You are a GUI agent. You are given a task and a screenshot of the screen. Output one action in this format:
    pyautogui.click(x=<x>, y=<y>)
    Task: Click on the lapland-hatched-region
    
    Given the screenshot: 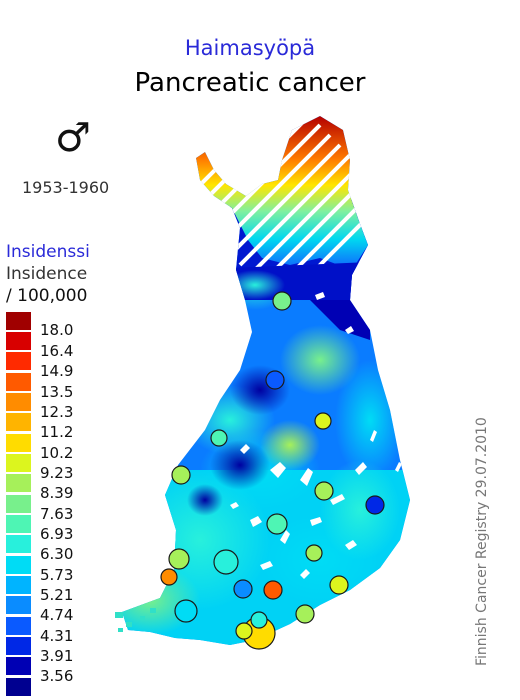 What is the action you would take?
    pyautogui.click(x=282, y=193)
    